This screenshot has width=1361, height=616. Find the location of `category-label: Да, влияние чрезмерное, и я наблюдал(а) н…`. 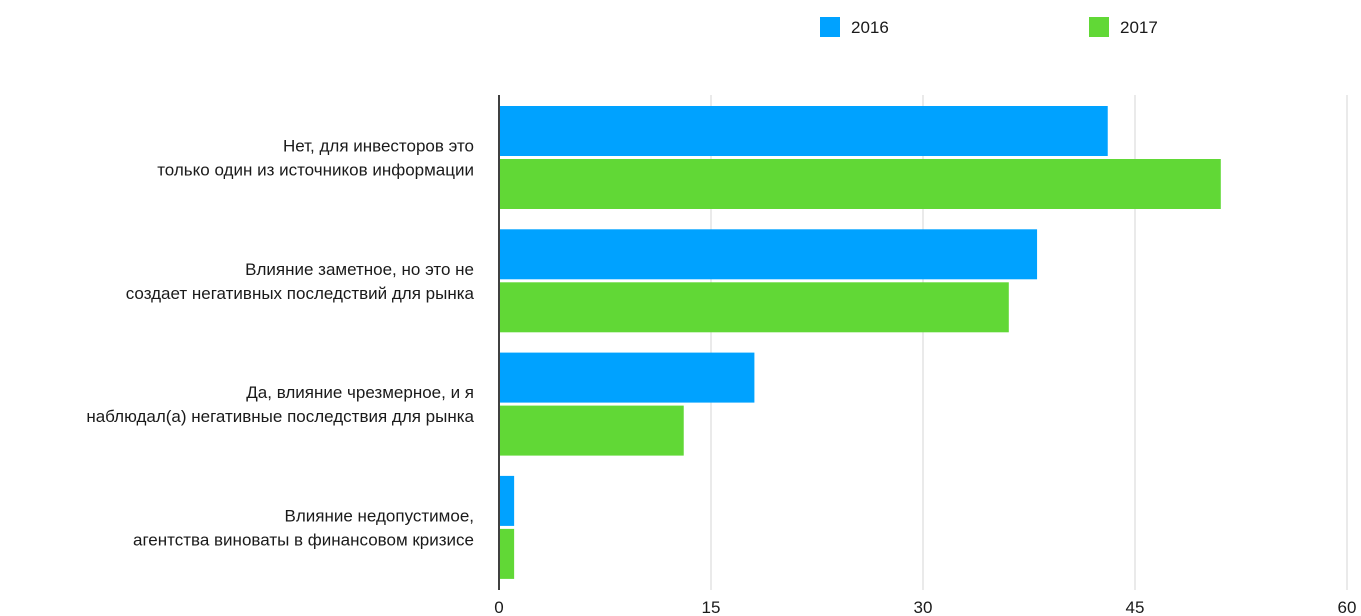

category-label: Да, влияние чрезмерное, и я наблюдал(а) н… is located at coordinates (280, 404).